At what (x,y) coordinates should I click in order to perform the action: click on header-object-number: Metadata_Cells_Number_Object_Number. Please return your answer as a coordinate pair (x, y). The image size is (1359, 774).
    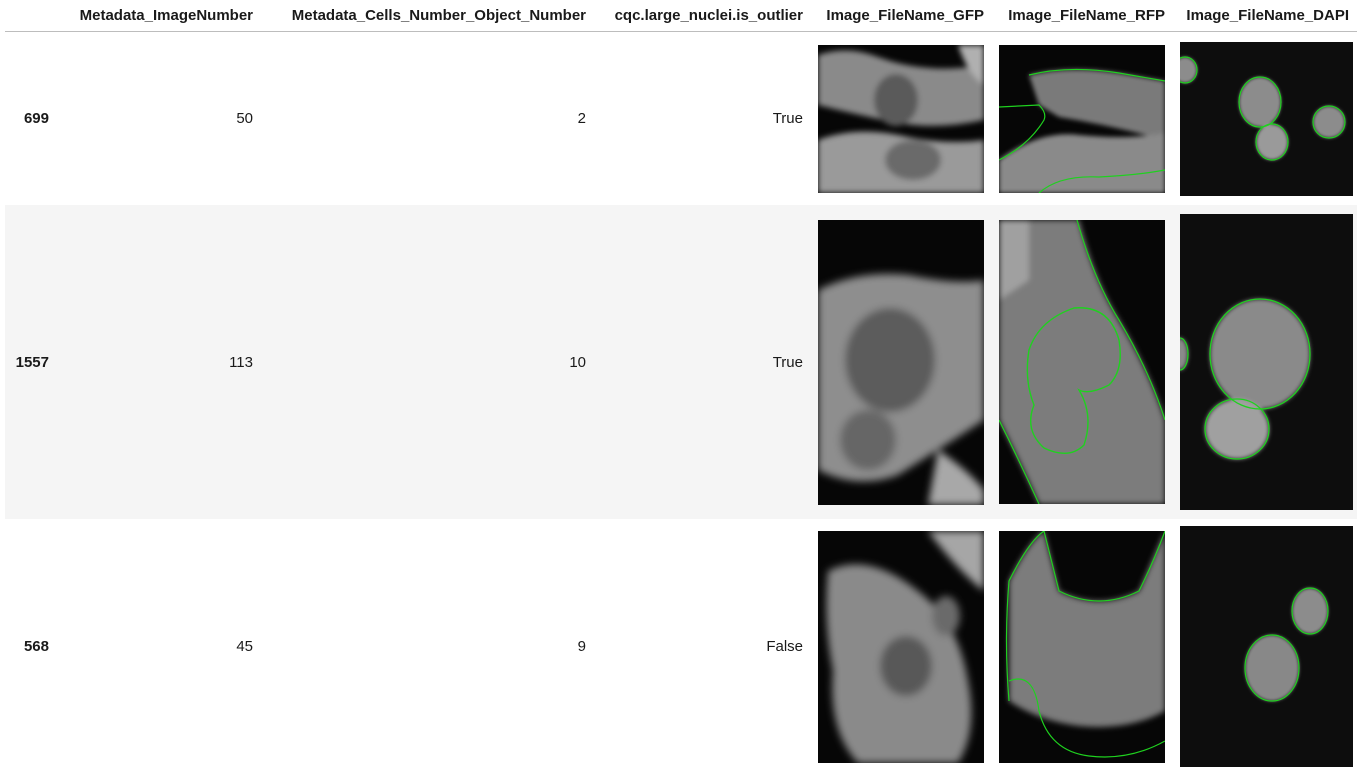
    Looking at the image, I should click on (427, 16).